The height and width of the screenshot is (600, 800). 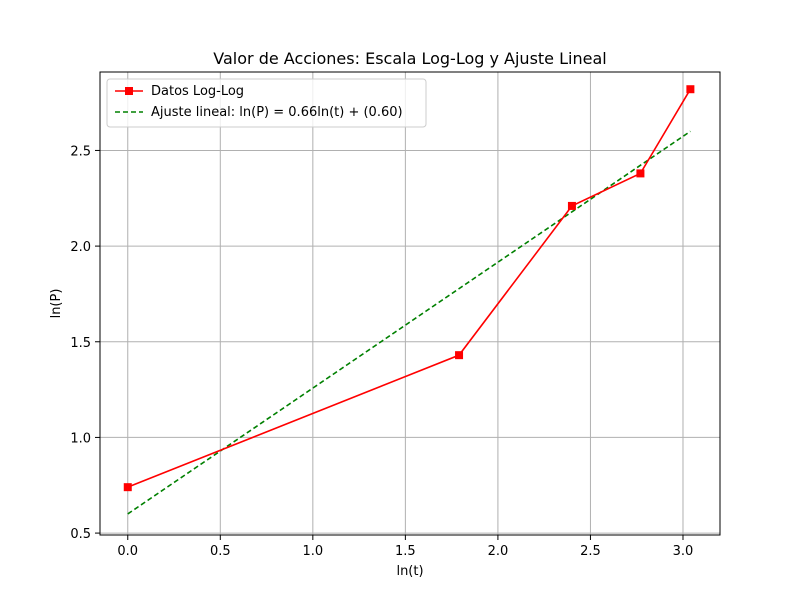 What do you see at coordinates (80, 438) in the screenshot?
I see `y-tick-label: 1.0` at bounding box center [80, 438].